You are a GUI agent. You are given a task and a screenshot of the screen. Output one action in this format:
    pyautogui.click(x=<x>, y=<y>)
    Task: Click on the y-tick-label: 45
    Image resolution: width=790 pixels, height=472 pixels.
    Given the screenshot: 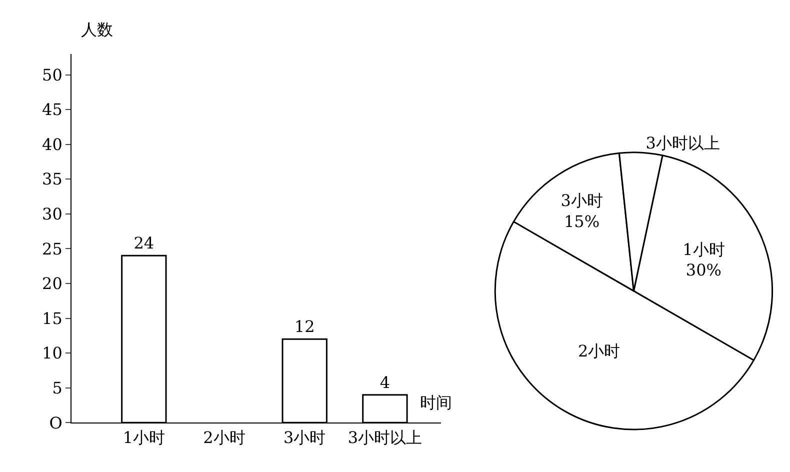 What is the action you would take?
    pyautogui.click(x=52, y=110)
    